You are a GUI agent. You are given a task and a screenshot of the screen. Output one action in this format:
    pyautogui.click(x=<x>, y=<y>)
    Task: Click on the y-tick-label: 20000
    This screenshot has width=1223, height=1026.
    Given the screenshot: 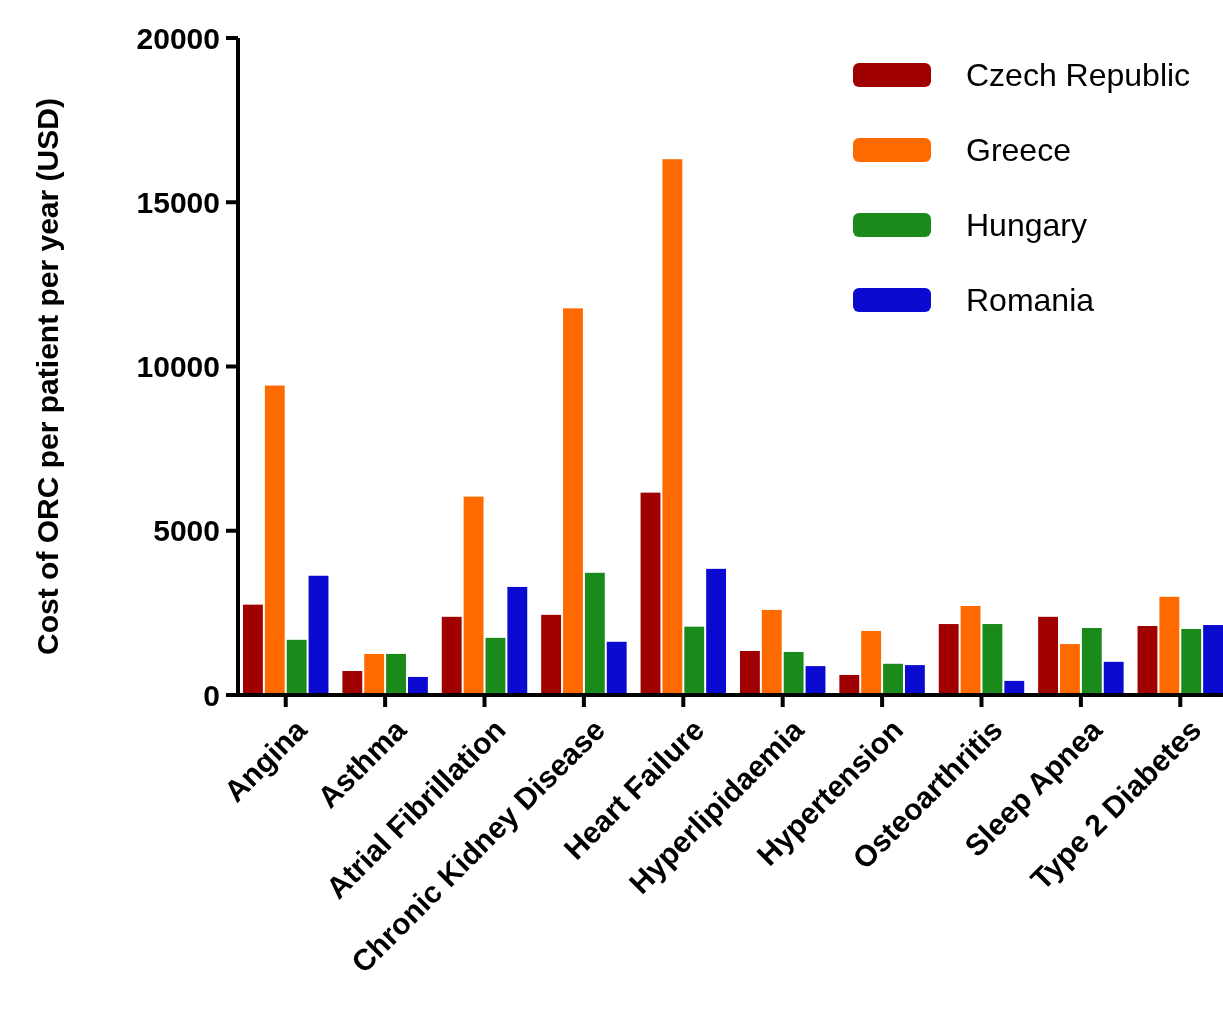 What is the action you would take?
    pyautogui.click(x=178, y=38)
    